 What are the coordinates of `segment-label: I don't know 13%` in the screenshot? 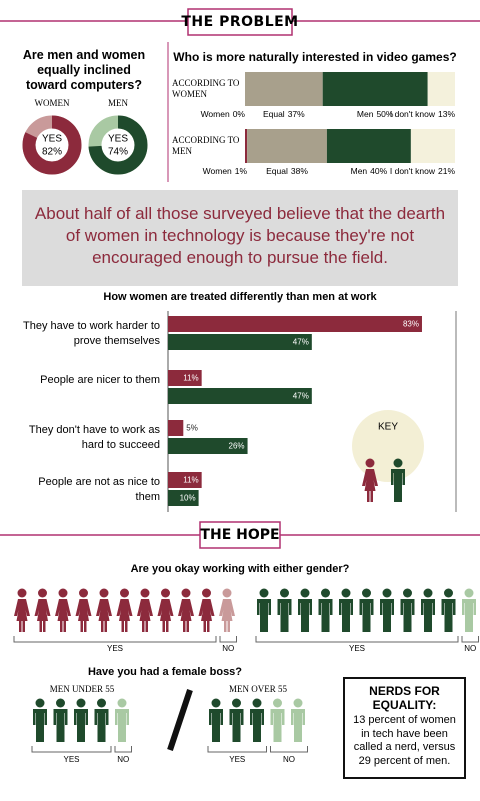 It's located at (423, 114).